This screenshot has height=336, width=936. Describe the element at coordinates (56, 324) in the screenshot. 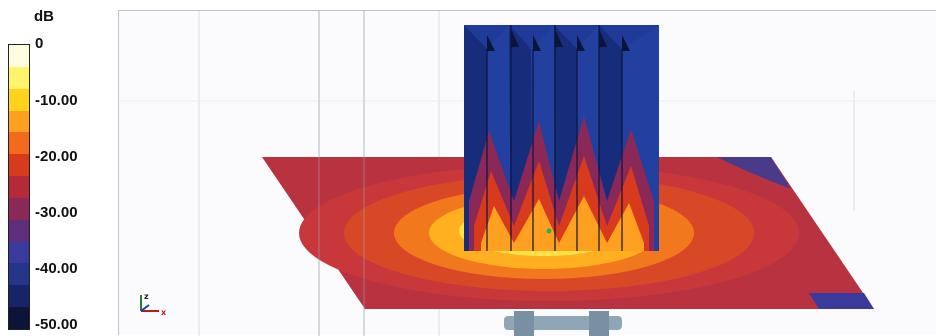

I see `legend-tick-5: -50.00` at that location.